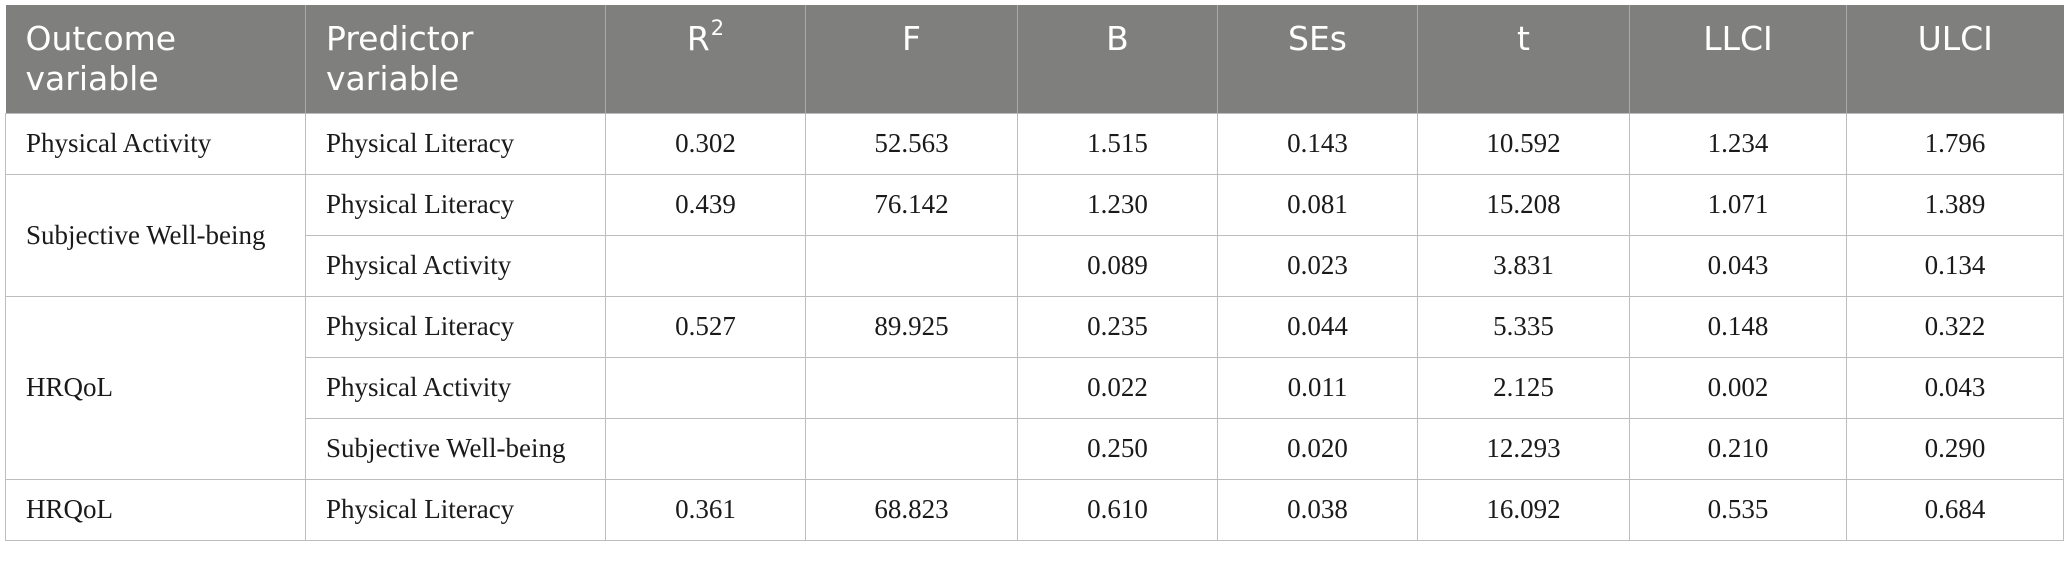 The image size is (2068, 563). What do you see at coordinates (1317, 387) in the screenshot?
I see `se-cell: 0.011` at bounding box center [1317, 387].